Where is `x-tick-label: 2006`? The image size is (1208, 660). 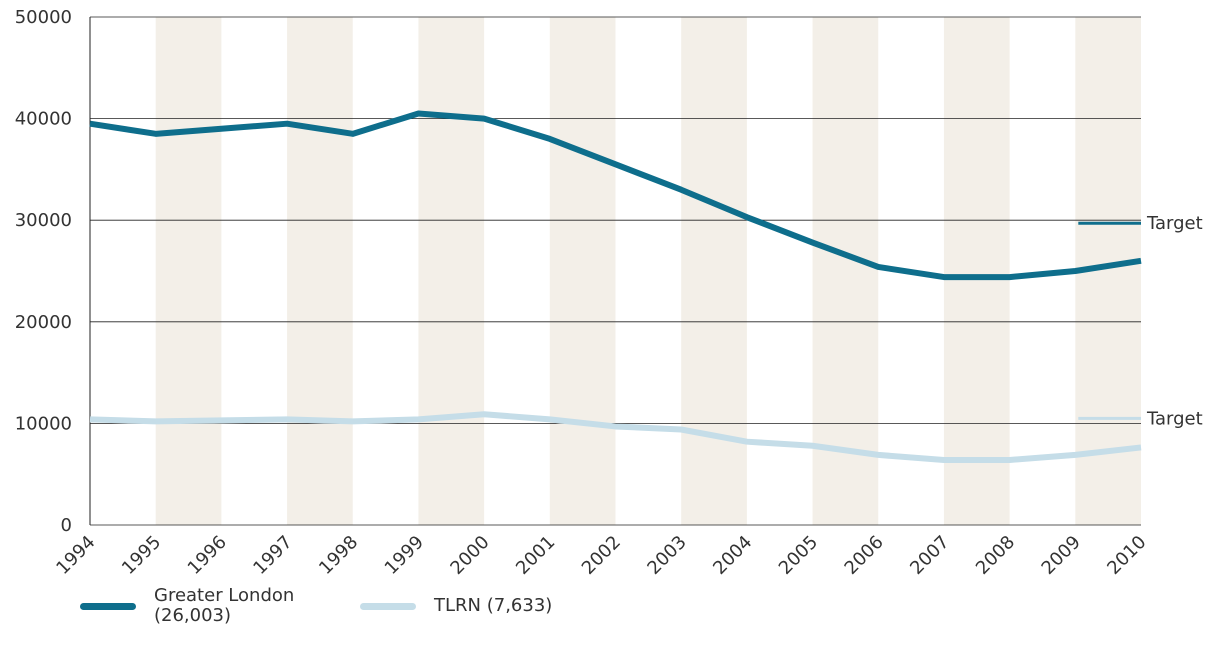 x-tick-label: 2006 is located at coordinates (864, 555).